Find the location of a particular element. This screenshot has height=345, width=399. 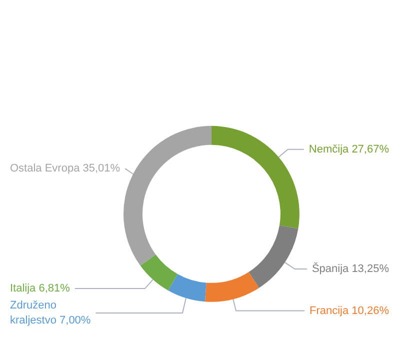

slice-label: Nemčija 27,67% is located at coordinates (349, 149).